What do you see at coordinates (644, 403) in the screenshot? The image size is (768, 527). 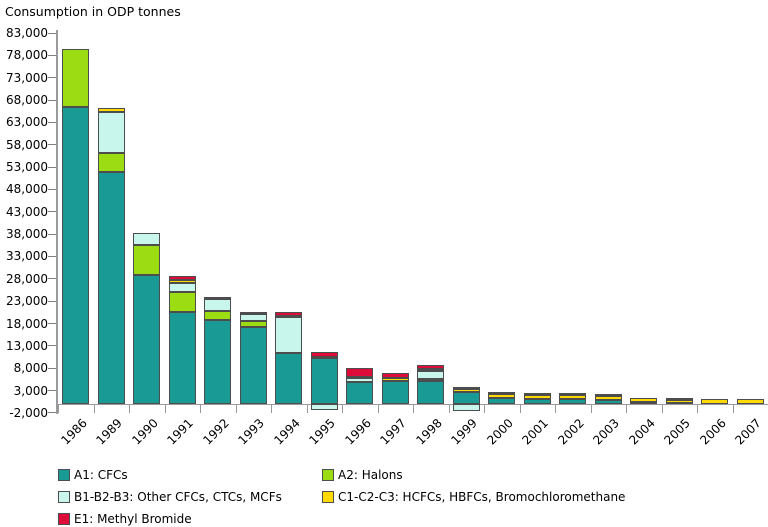 I see `bar-2004-a1` at bounding box center [644, 403].